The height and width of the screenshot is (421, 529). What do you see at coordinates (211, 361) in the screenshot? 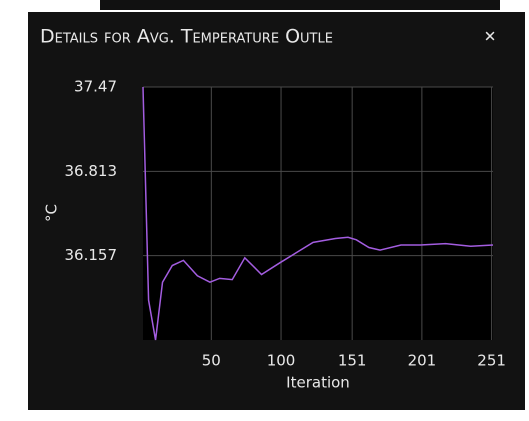
I see `x-tick-label: 50` at bounding box center [211, 361].